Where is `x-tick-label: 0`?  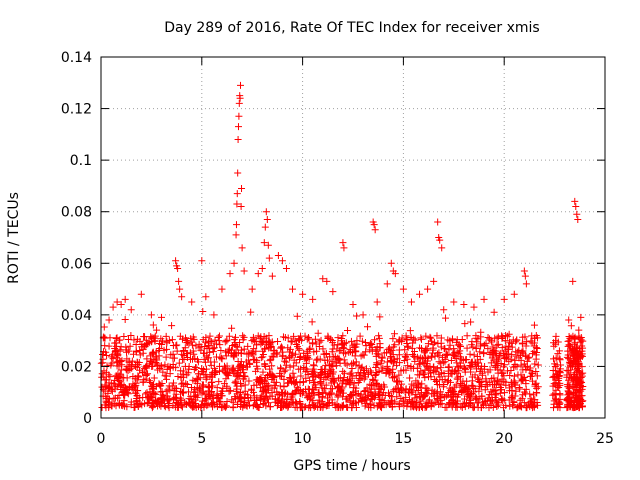 x-tick-label: 0 is located at coordinates (101, 439).